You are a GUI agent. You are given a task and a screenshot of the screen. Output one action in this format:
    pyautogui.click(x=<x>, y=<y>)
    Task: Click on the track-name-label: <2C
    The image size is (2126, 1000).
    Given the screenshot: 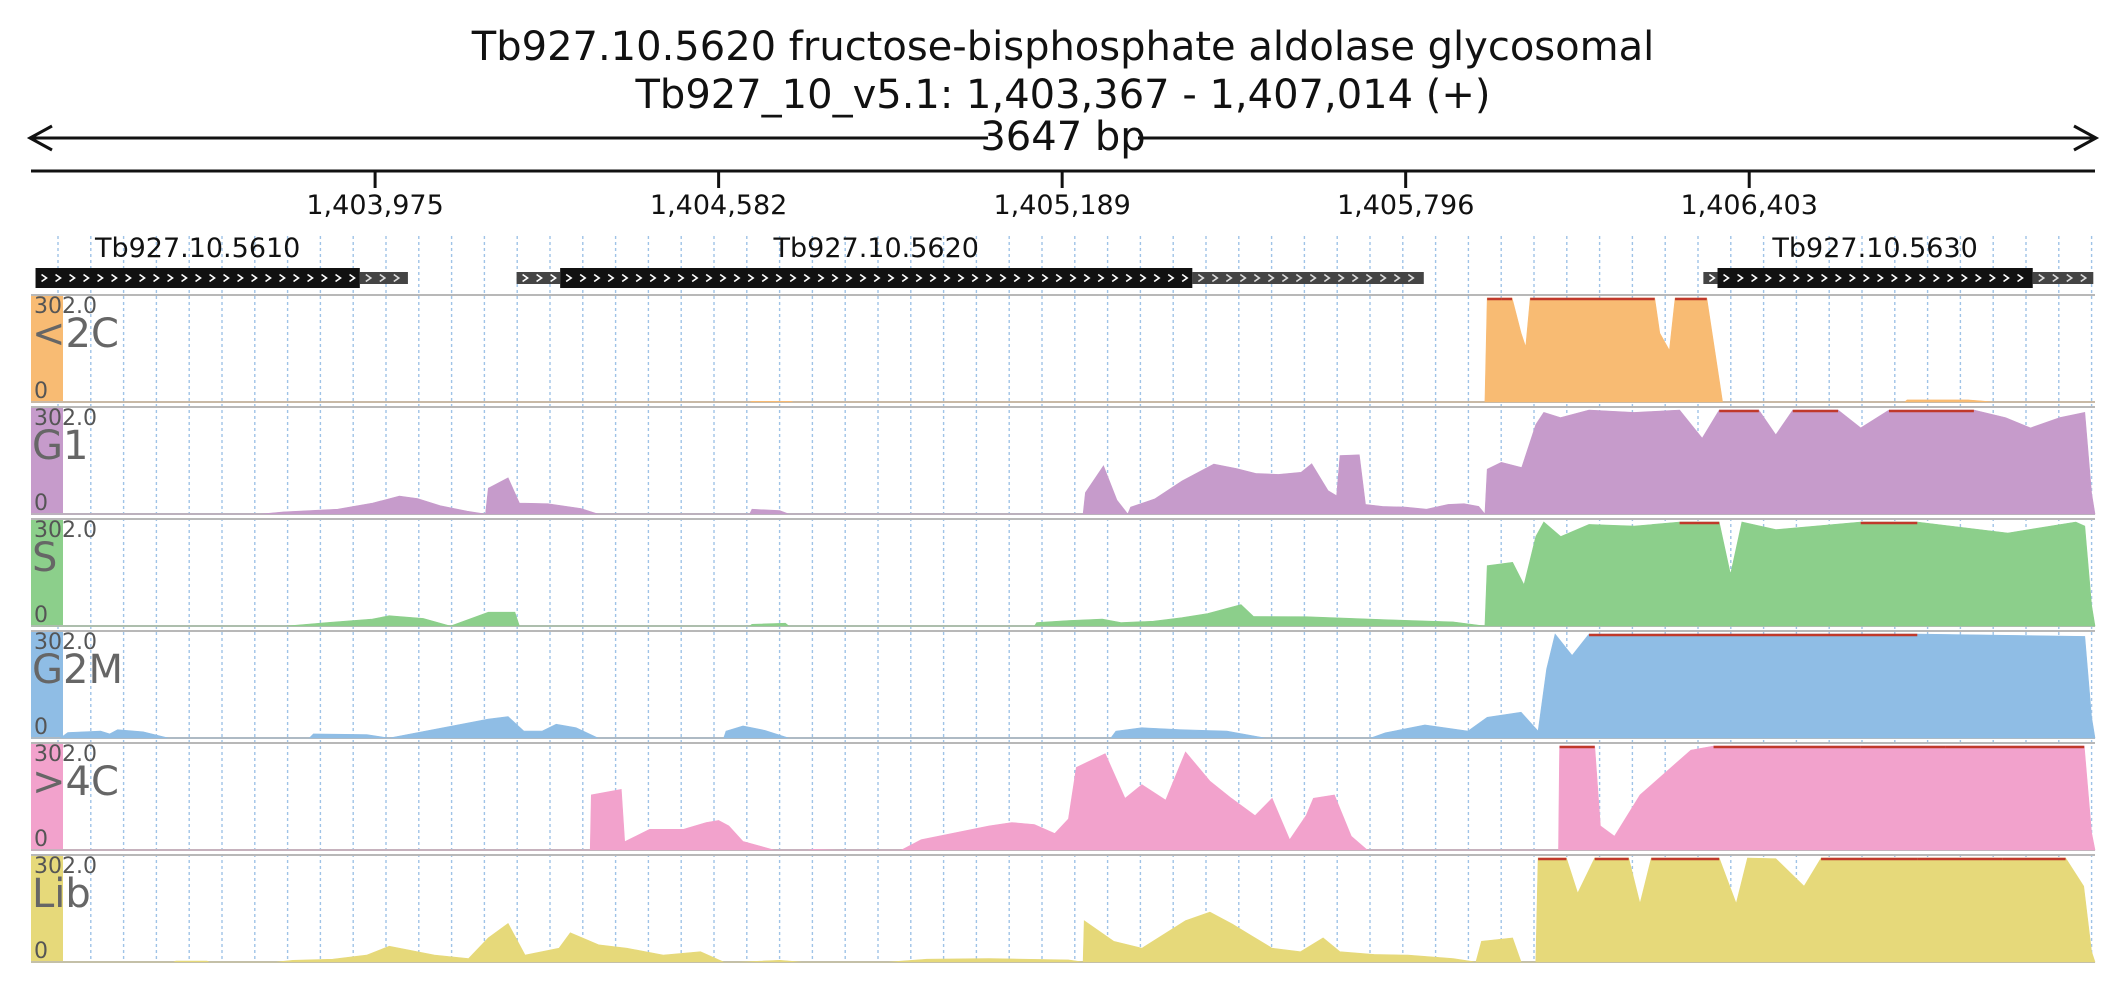 What is the action you would take?
    pyautogui.click(x=75, y=334)
    